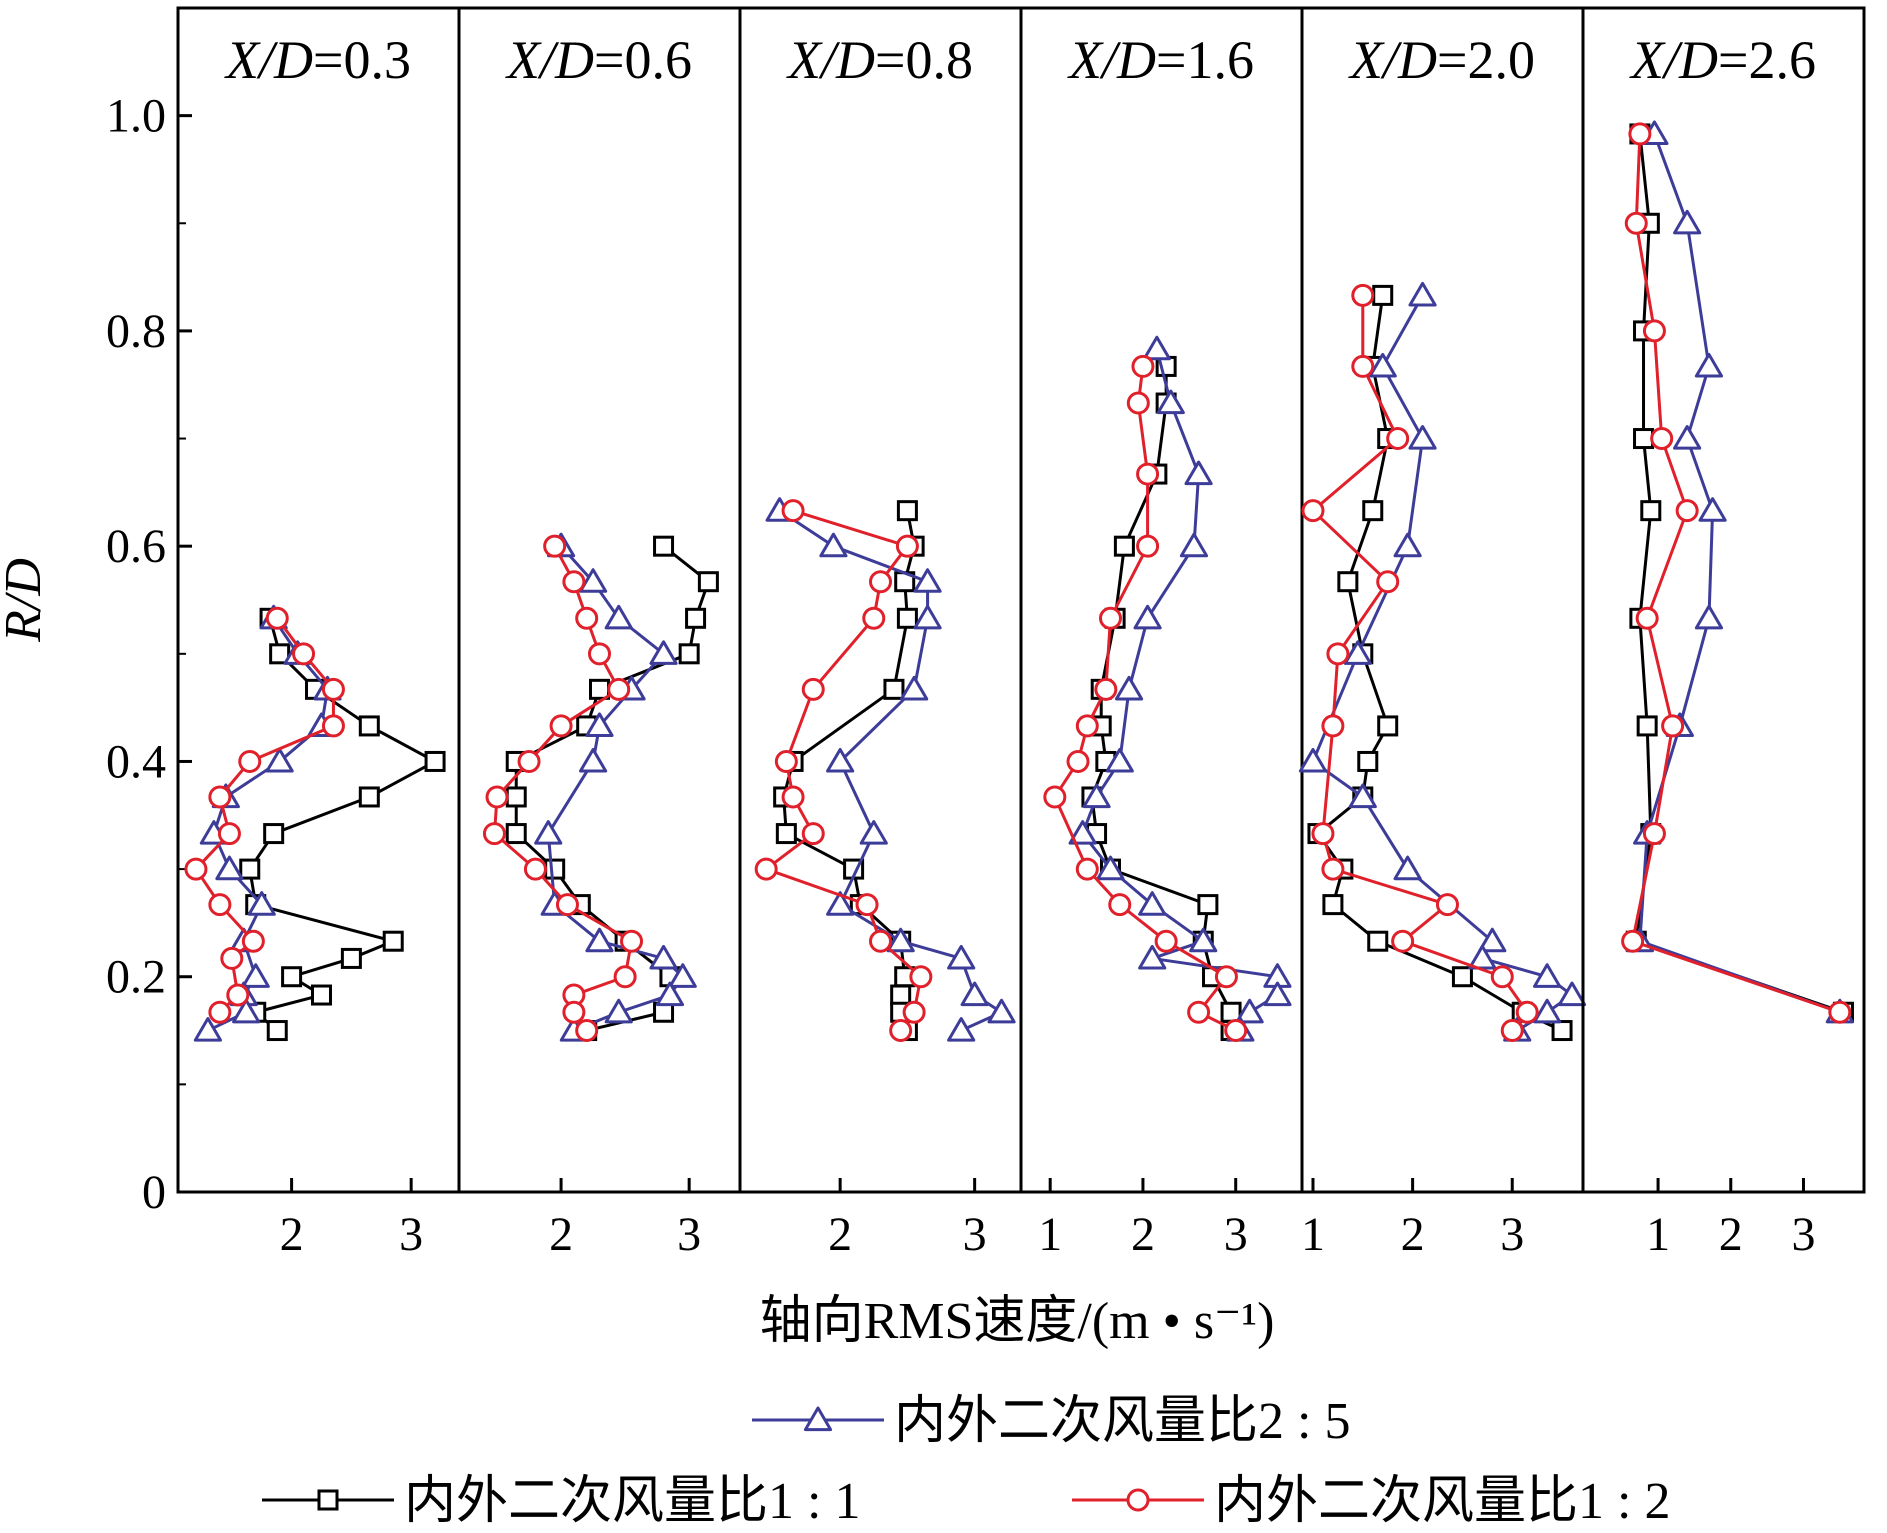 This screenshot has width=1887, height=1533. I want to click on panel-title-value: =2.0, so click(1486, 60).